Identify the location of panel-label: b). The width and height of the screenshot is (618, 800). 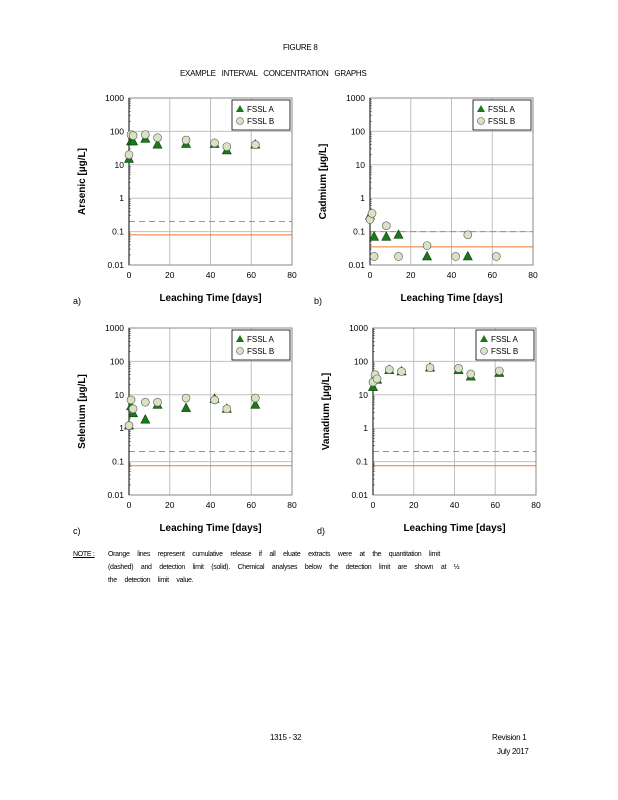
(318, 301).